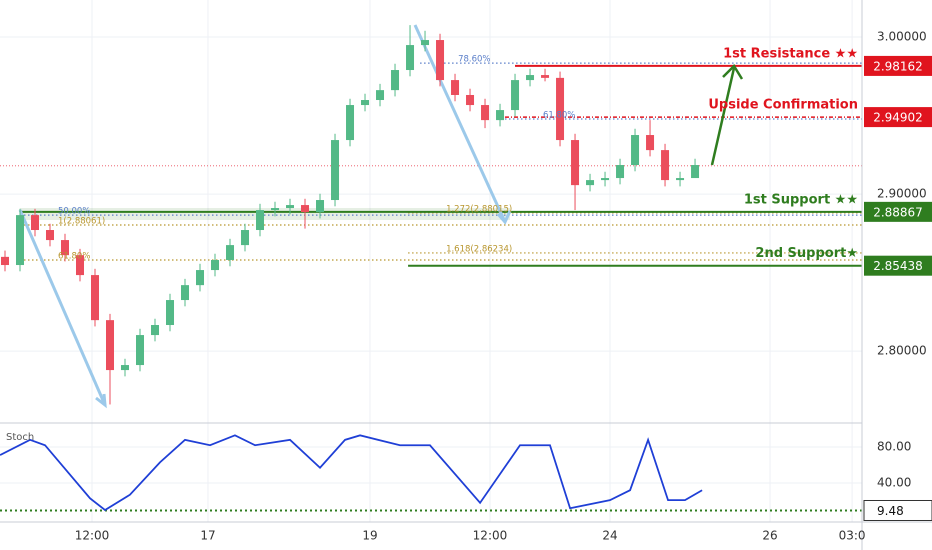  What do you see at coordinates (894, 483) in the screenshot?
I see `y-tick-label: 40.00` at bounding box center [894, 483].